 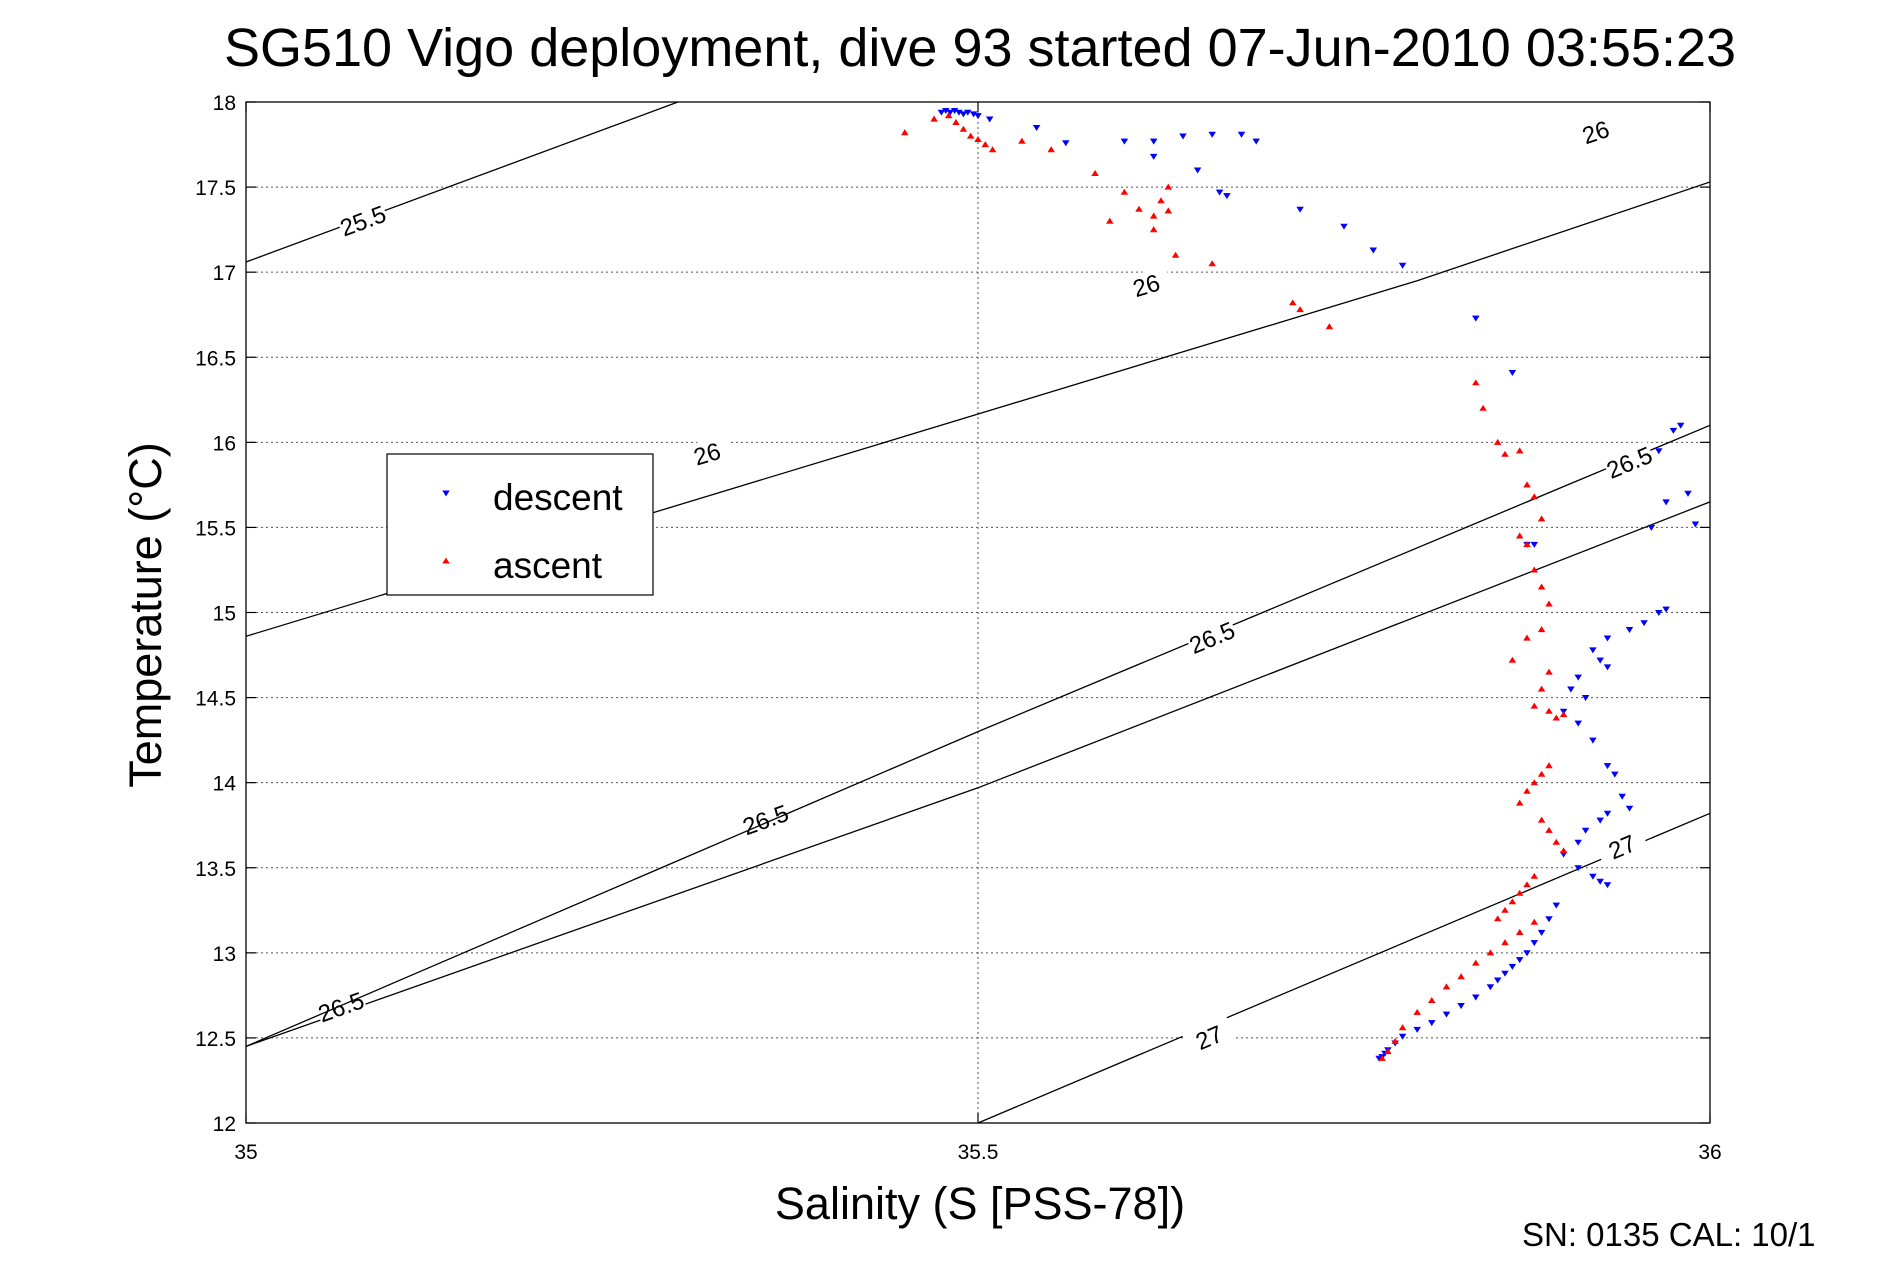 What do you see at coordinates (548, 565) in the screenshot?
I see `legend-label-ascent: ascent` at bounding box center [548, 565].